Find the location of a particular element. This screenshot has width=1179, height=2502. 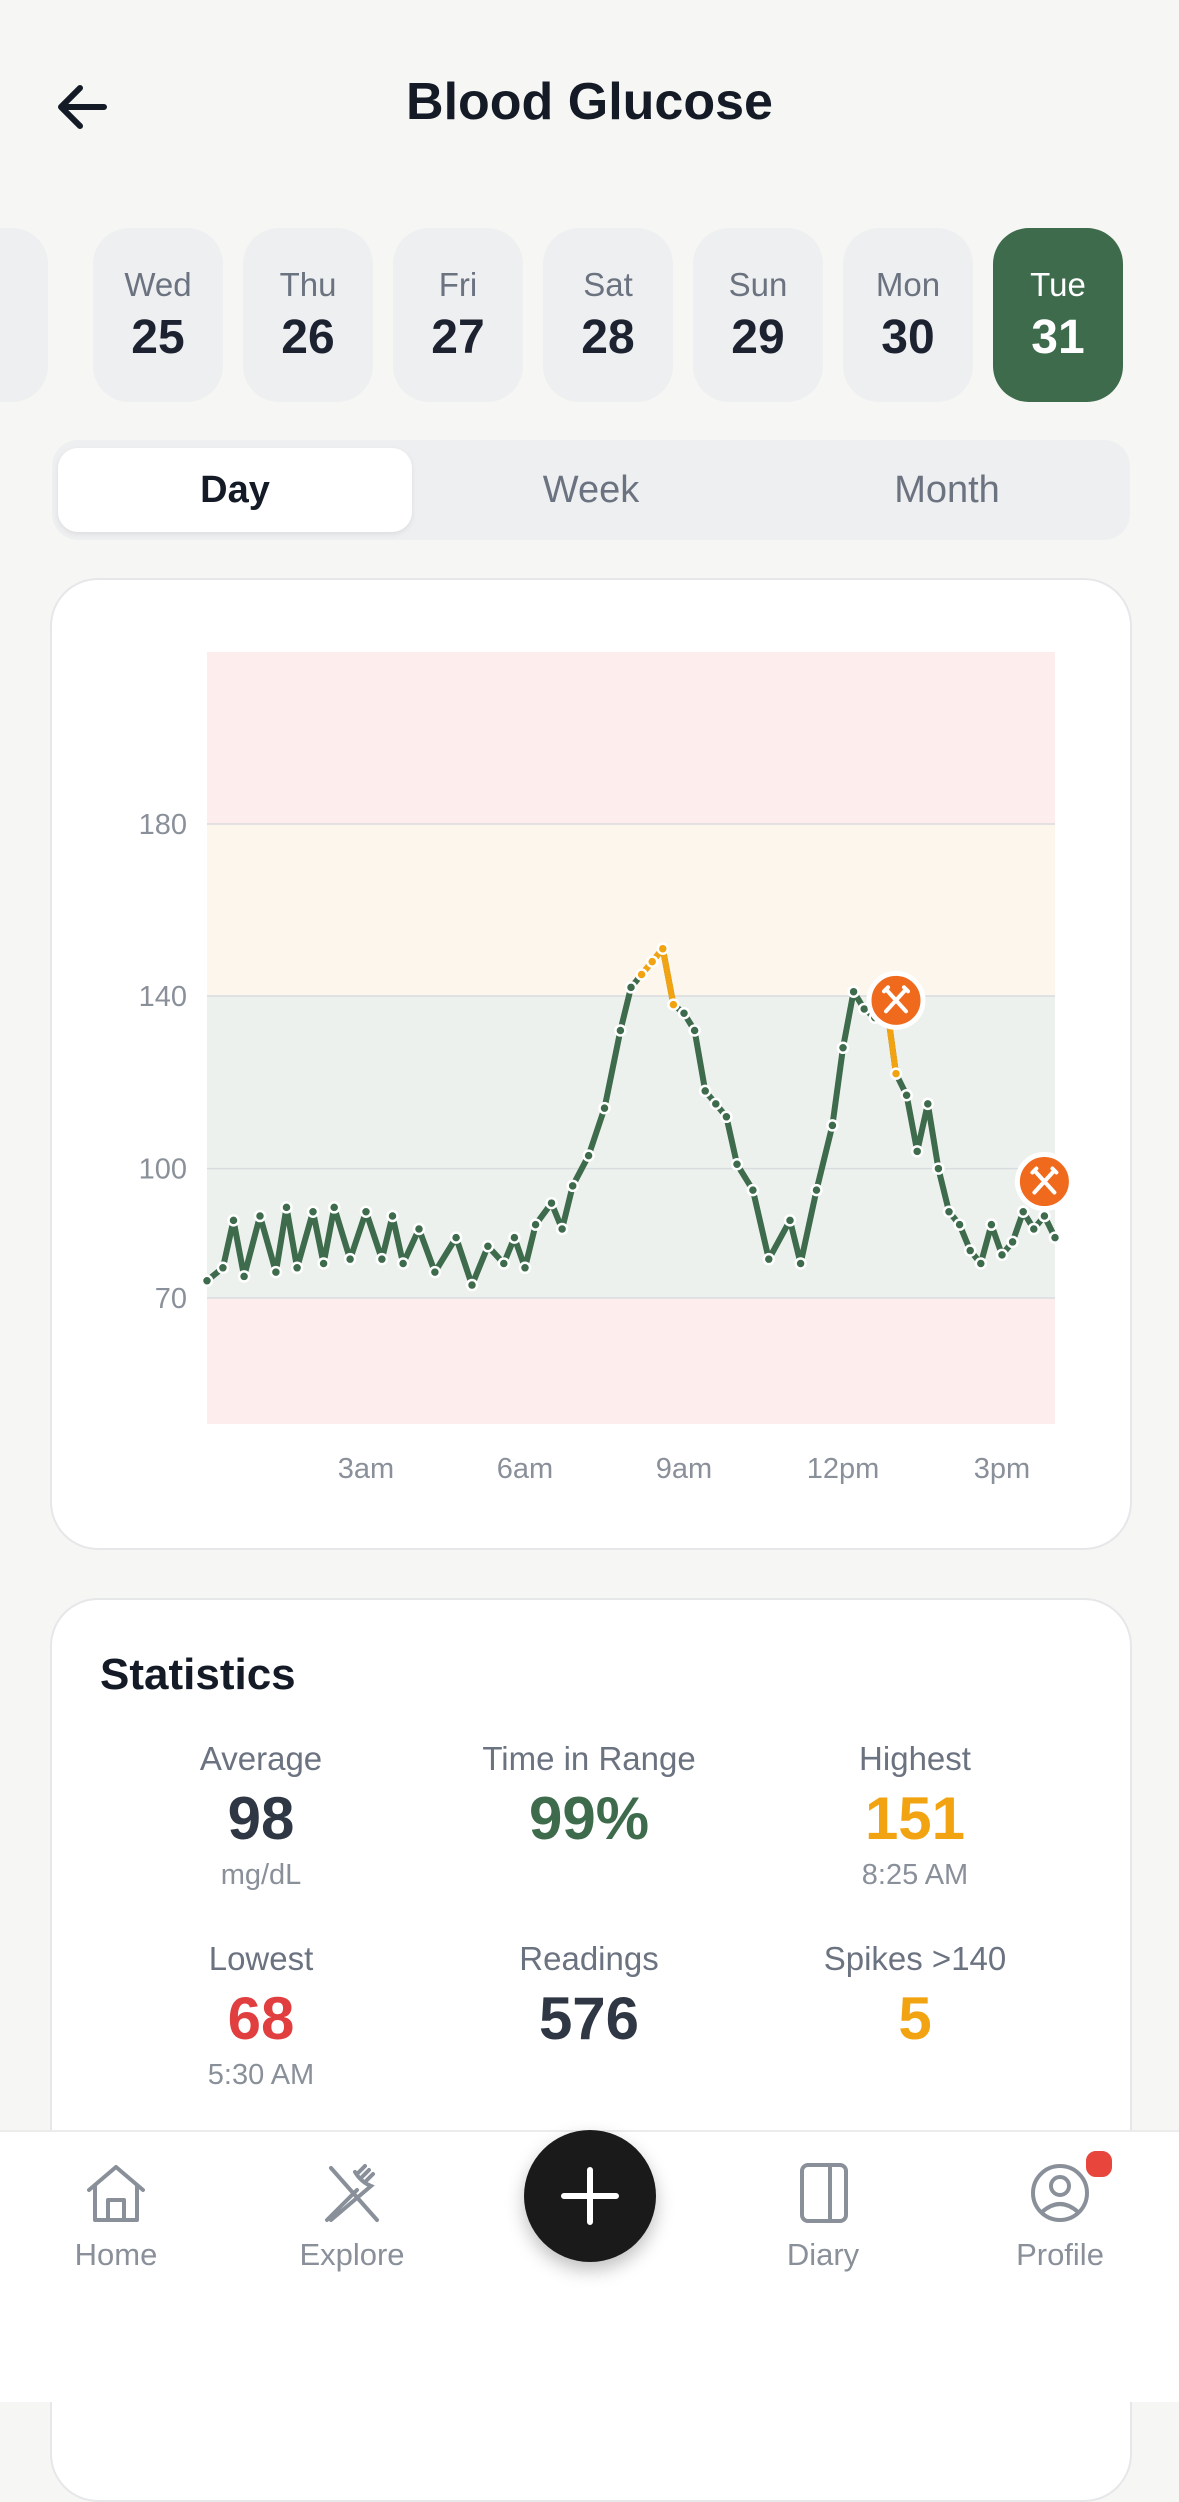

nav-profile: Profile is located at coordinates (1060, 2216).